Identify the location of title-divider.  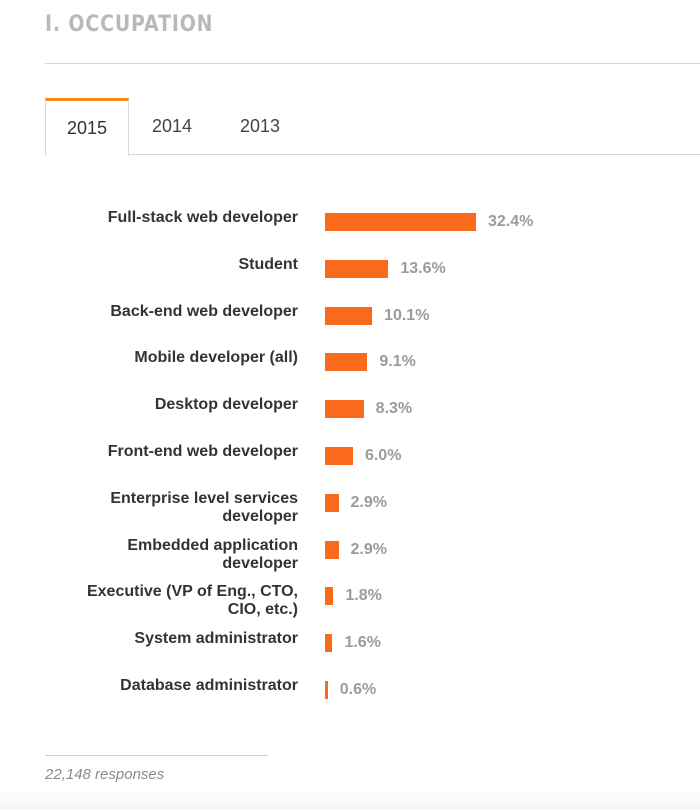
(372, 63).